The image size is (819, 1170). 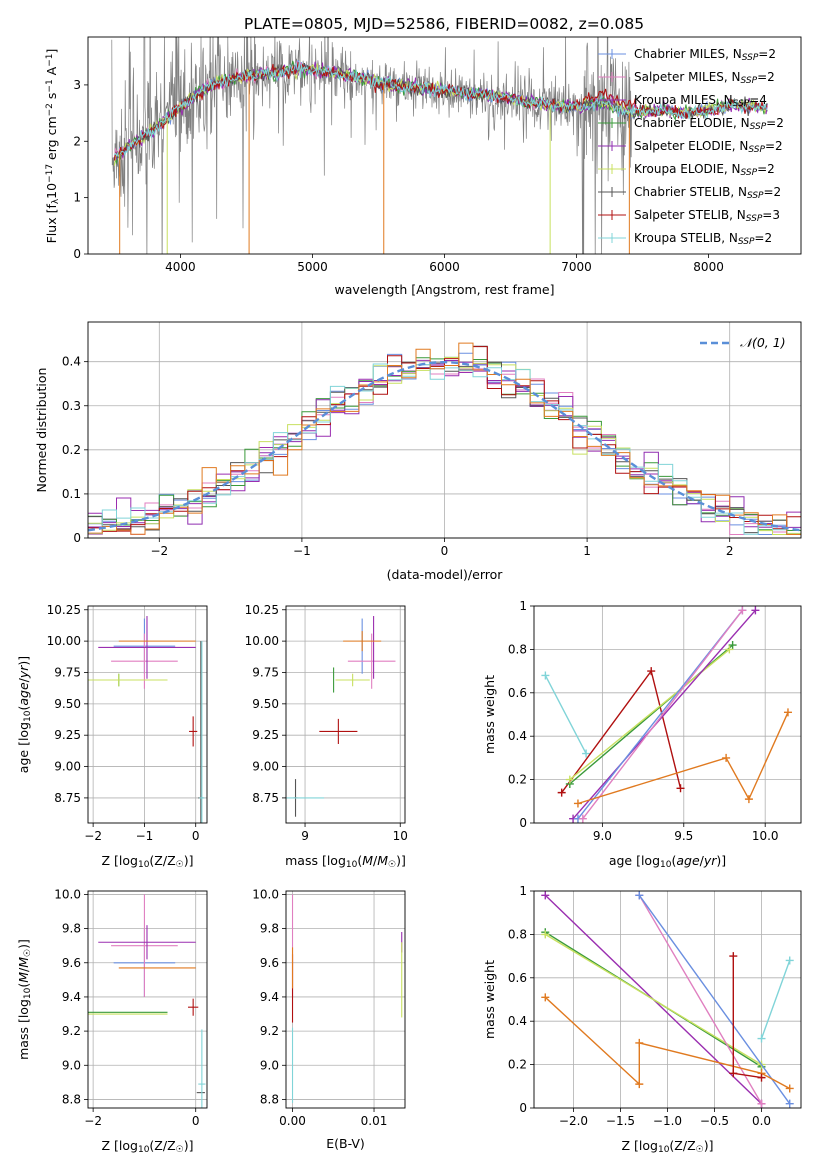 I want to click on spectrum-xlabel: wavelength [Angstrom, rest frame], so click(x=444, y=289).